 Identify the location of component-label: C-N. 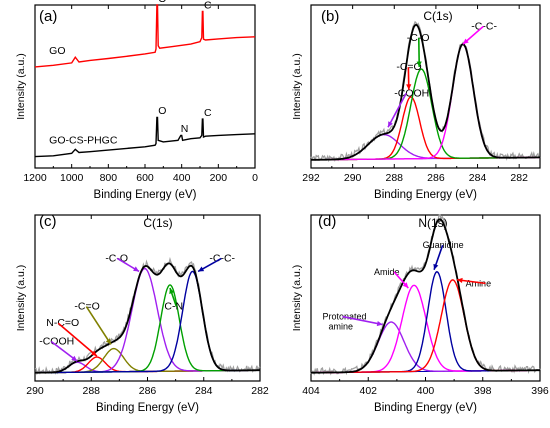
(173, 307).